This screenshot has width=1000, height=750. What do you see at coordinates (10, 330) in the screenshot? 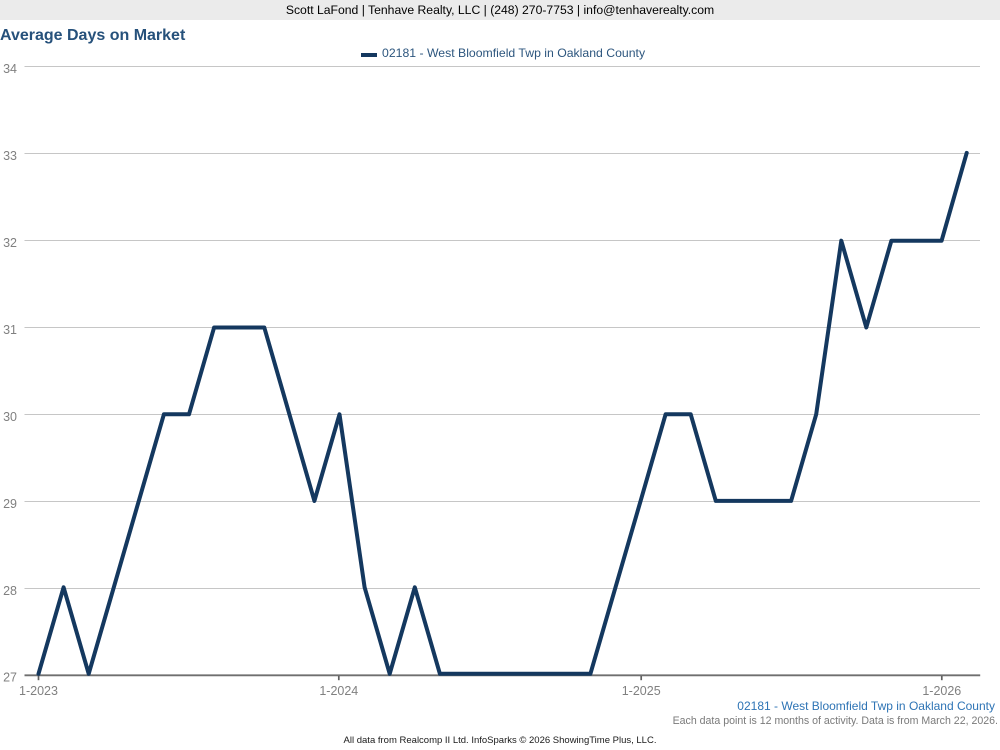
I see `svg-text: 31` at bounding box center [10, 330].